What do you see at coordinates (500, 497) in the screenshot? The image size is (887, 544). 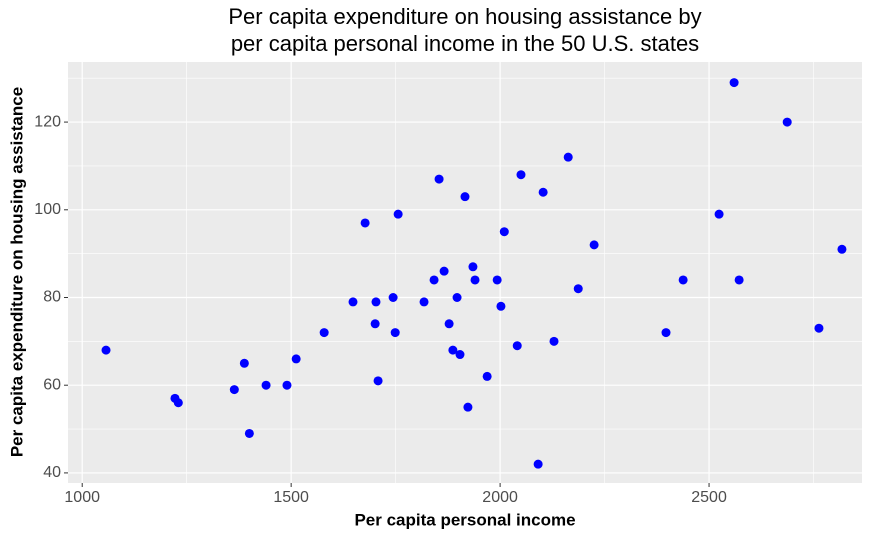 I see `x-tick-label: 2000` at bounding box center [500, 497].